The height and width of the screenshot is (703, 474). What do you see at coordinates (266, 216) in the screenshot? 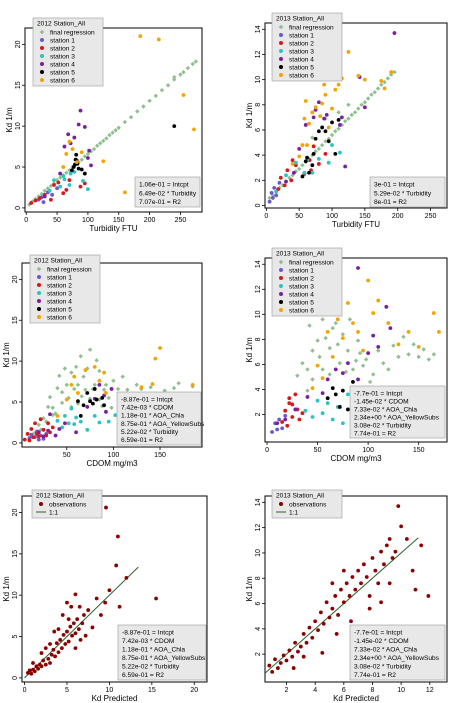
I see `x-tick-label: 0` at bounding box center [266, 216].